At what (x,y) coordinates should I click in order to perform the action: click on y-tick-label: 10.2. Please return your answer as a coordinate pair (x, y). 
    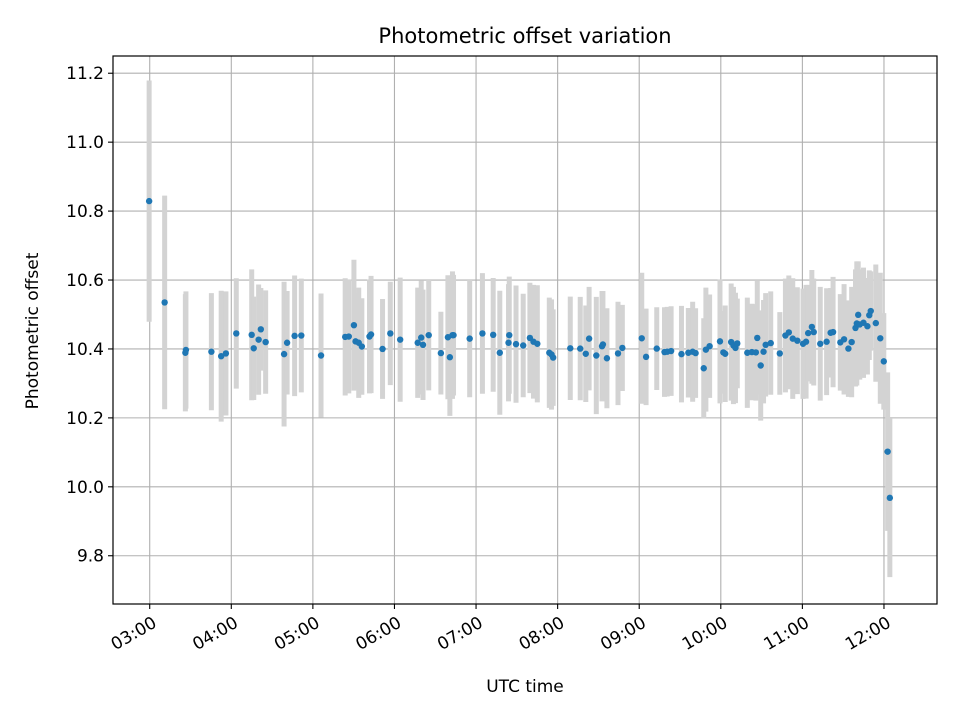
    Looking at the image, I should click on (85, 419).